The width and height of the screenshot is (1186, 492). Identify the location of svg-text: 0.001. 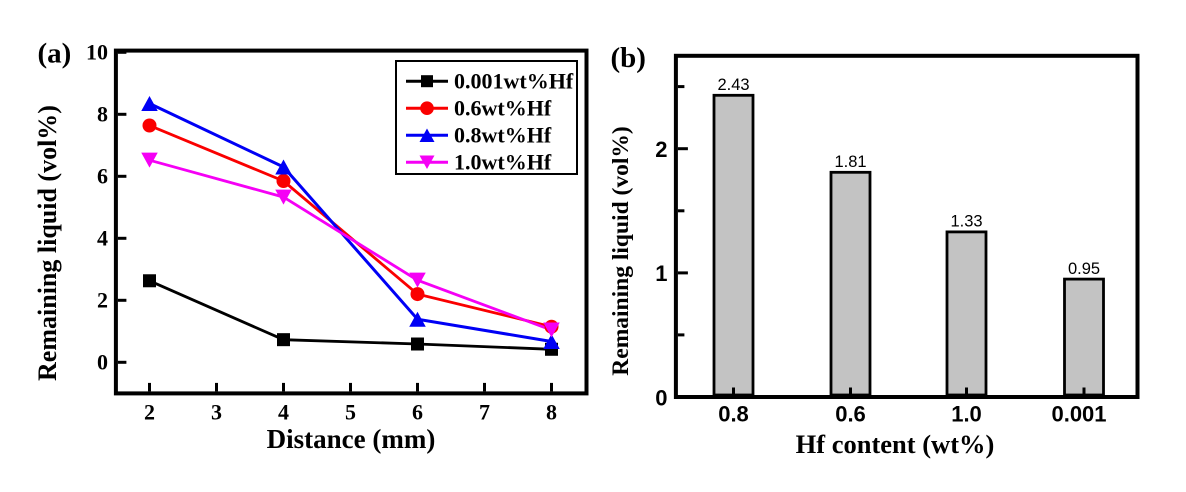
(1078, 413).